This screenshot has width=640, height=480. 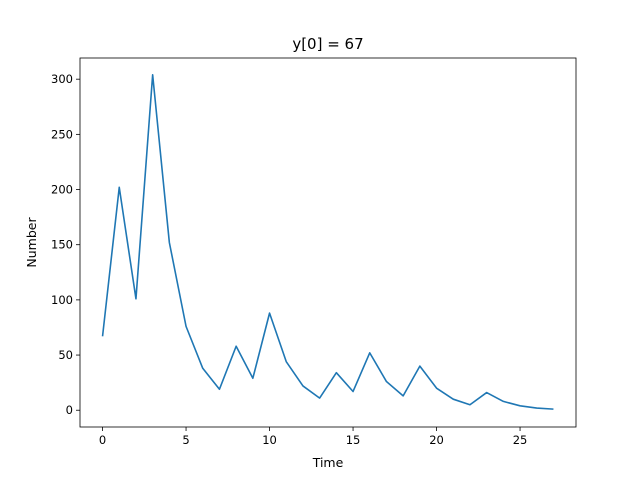 I want to click on y-tick-label: 50, so click(x=65, y=355).